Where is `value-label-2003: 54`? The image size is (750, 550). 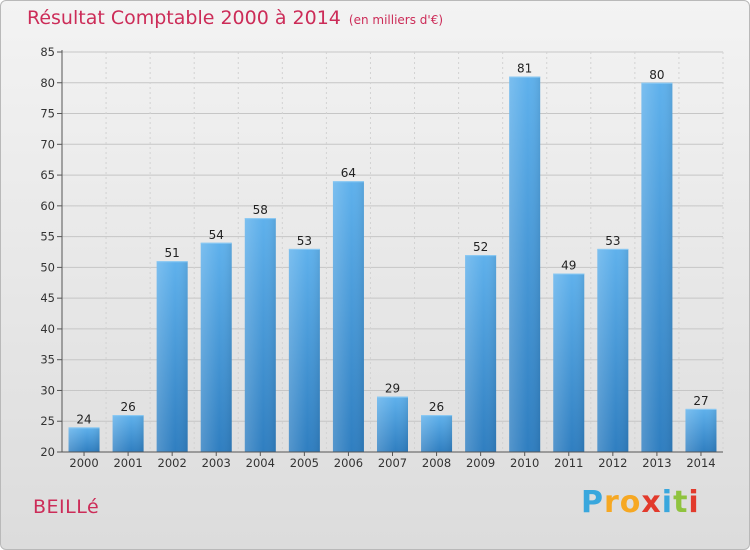
value-label-2003: 54 is located at coordinates (216, 235).